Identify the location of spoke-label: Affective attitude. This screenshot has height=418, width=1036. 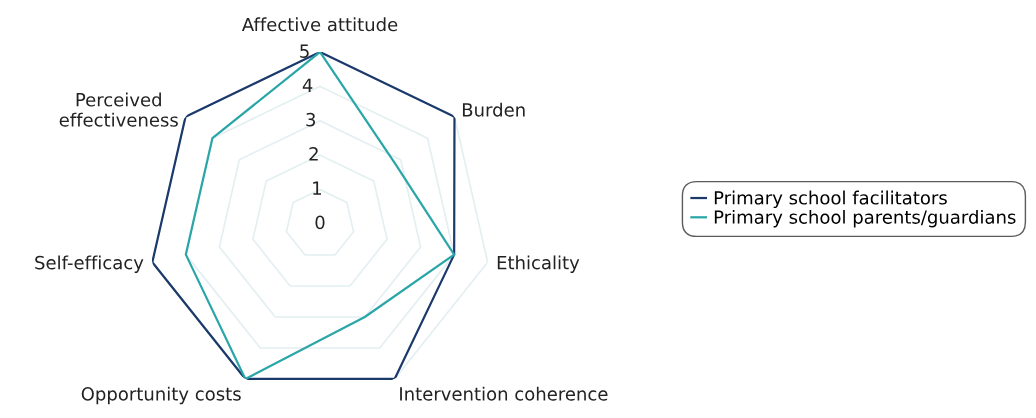
(319, 24).